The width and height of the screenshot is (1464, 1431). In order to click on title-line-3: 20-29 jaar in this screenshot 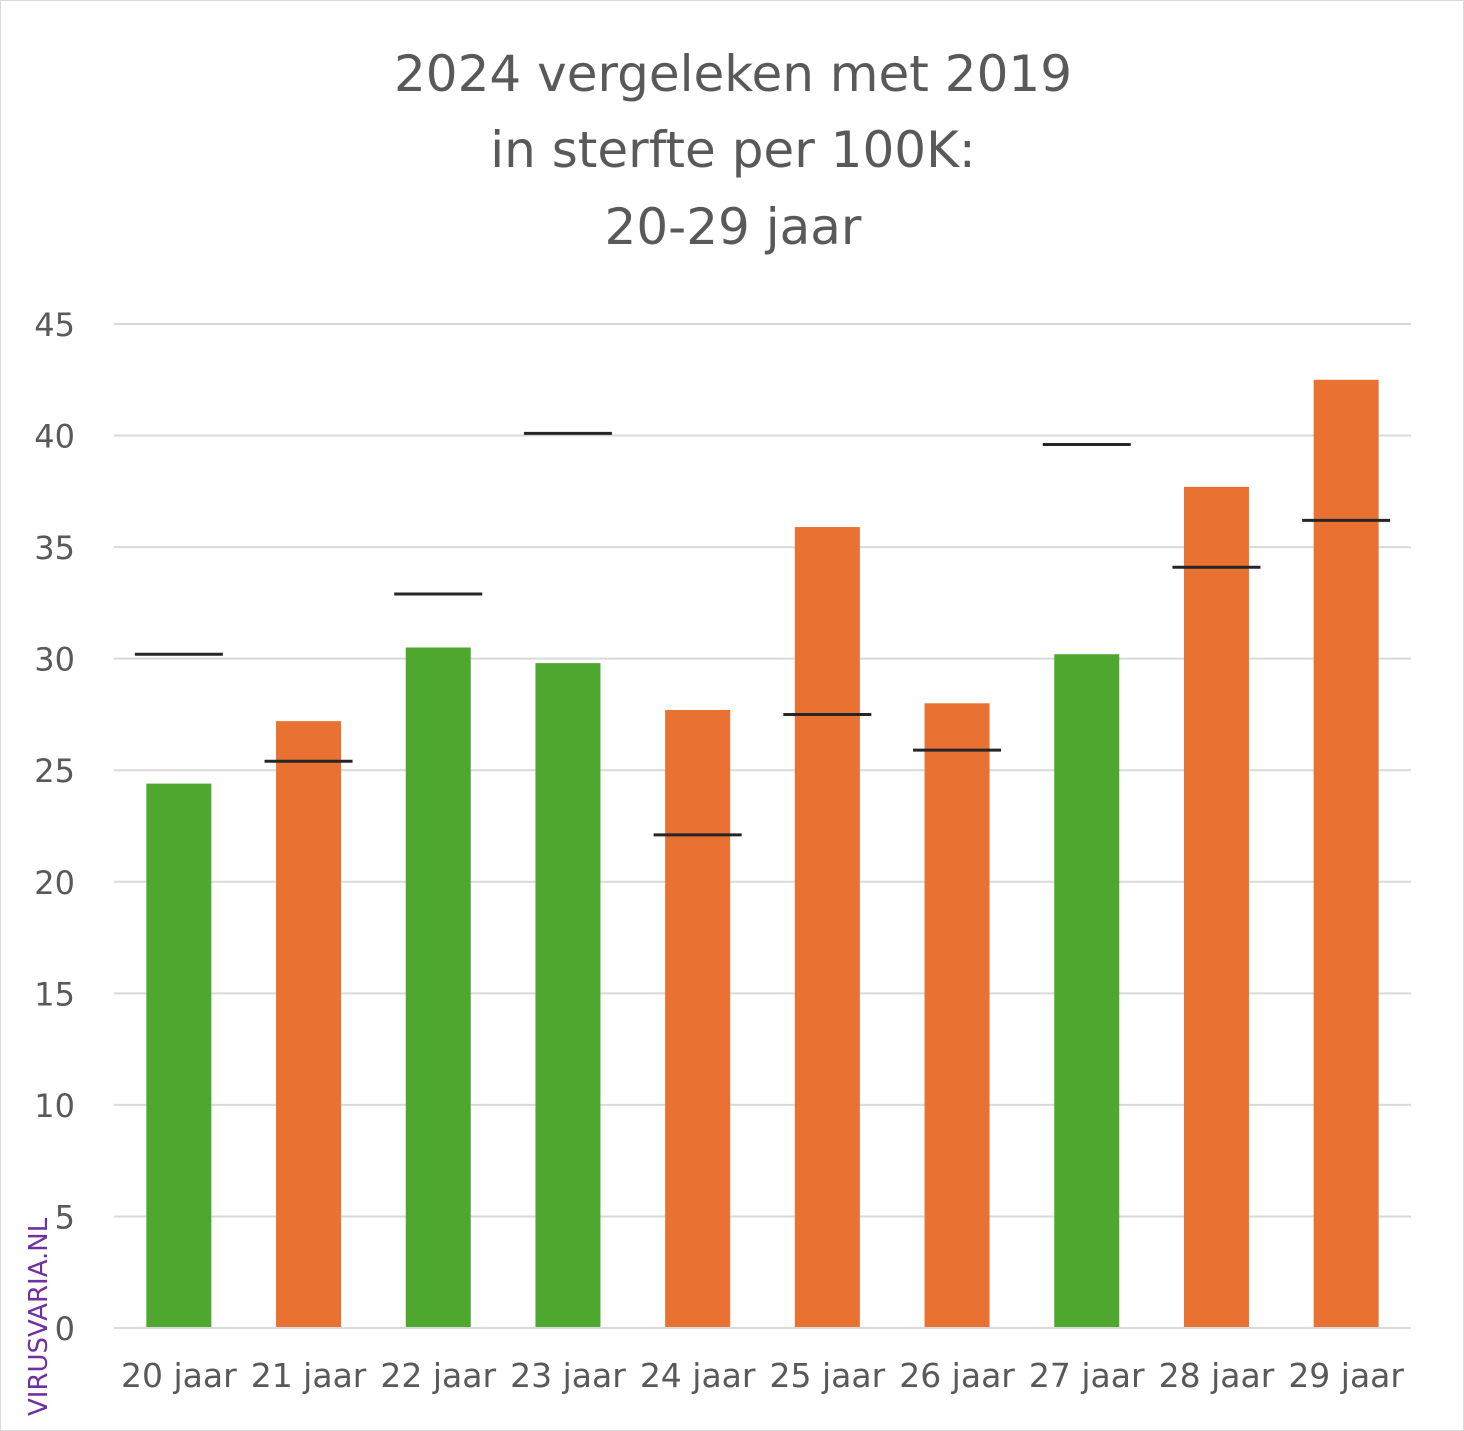, I will do `click(733, 227)`.